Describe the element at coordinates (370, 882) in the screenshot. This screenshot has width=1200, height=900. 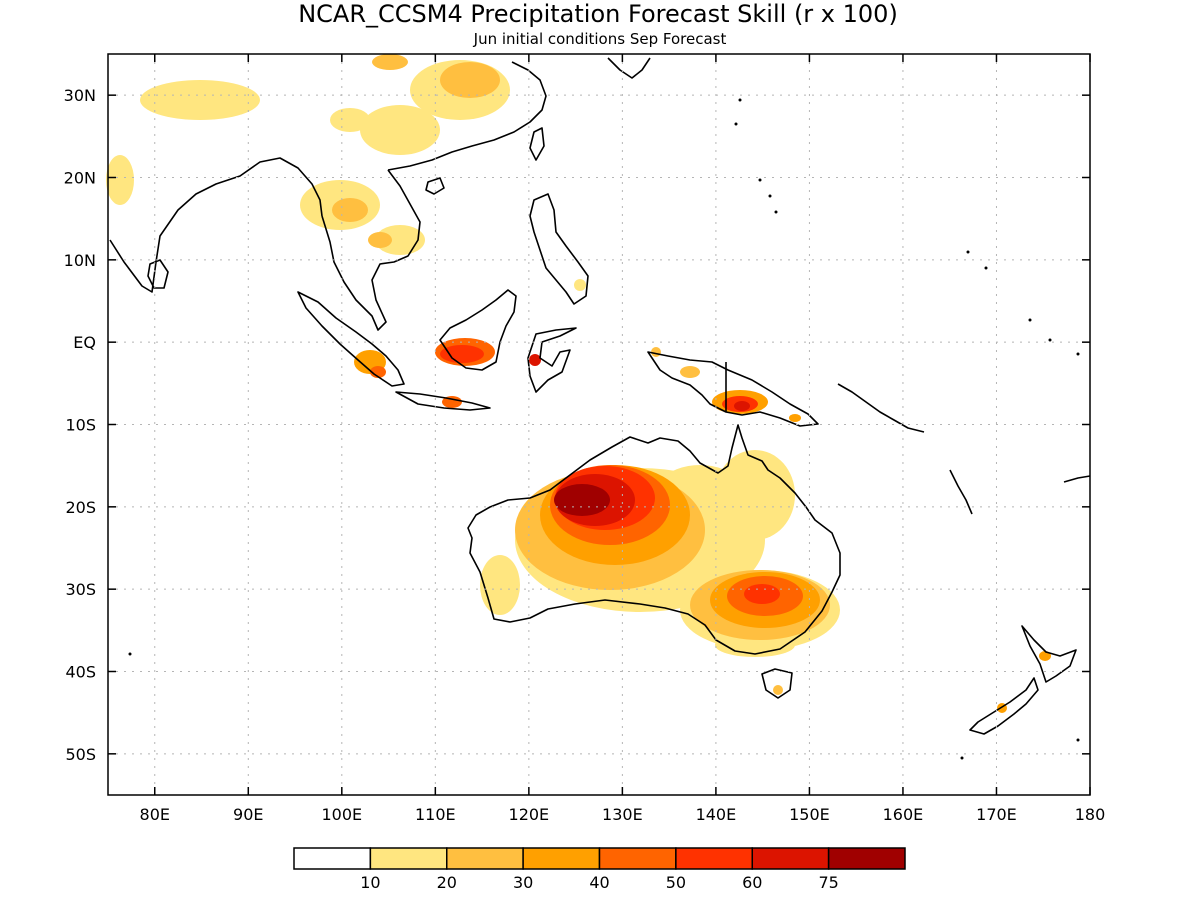
I see `colorbar-label: 10` at that location.